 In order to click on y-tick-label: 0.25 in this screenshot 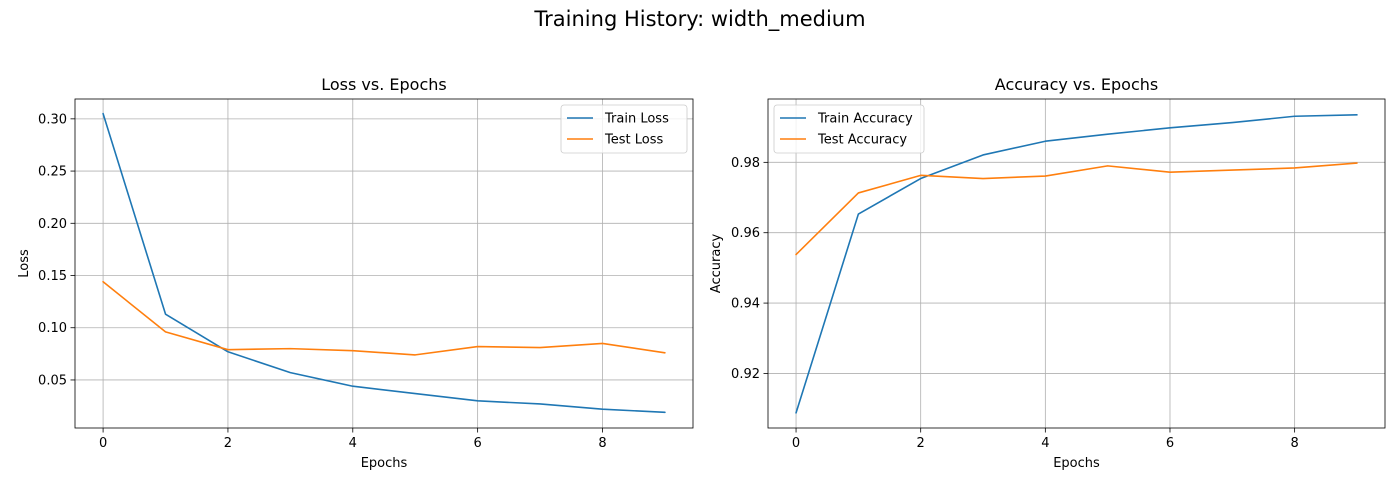, I will do `click(52, 172)`.